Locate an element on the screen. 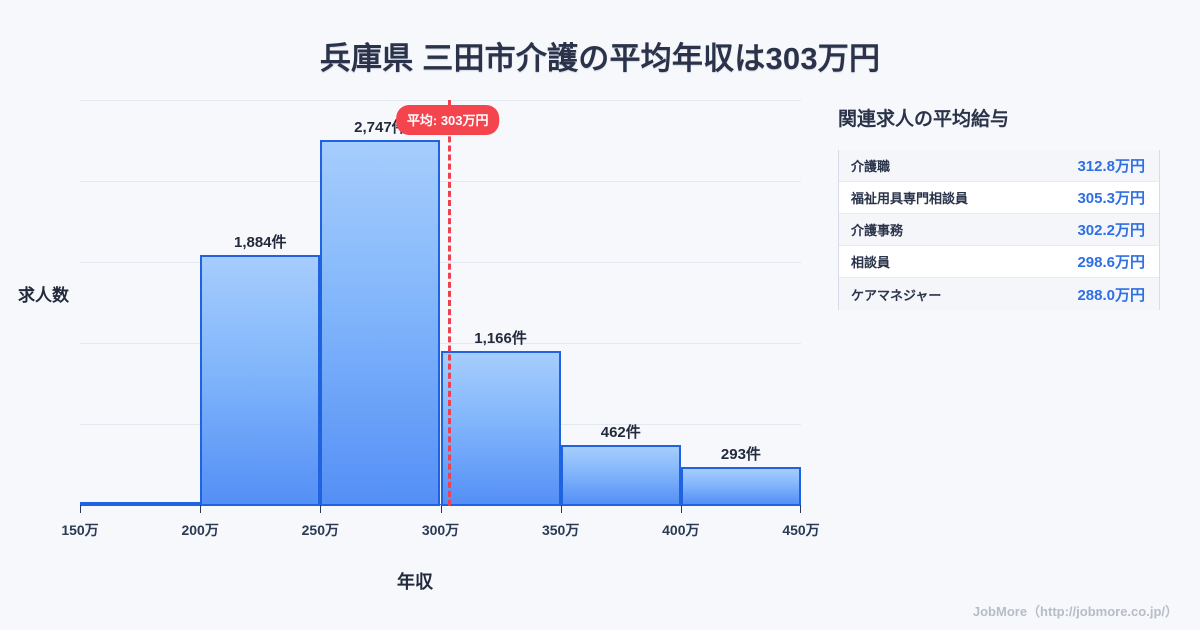  bar-value-label: 1,884件 is located at coordinates (260, 243).